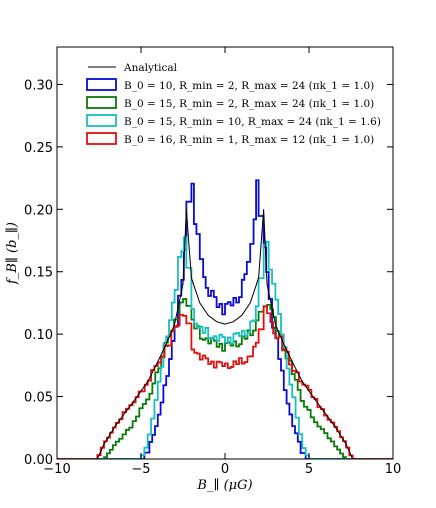 The height and width of the screenshot is (508, 436). I want to click on x-tick-label: −5, so click(140, 469).